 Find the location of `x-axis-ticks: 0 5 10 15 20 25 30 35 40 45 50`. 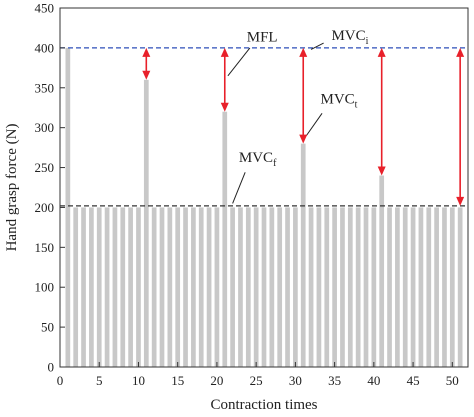

x-axis-ticks: 0 5 10 15 20 25 30 35 40 45 50 is located at coordinates (258, 375).